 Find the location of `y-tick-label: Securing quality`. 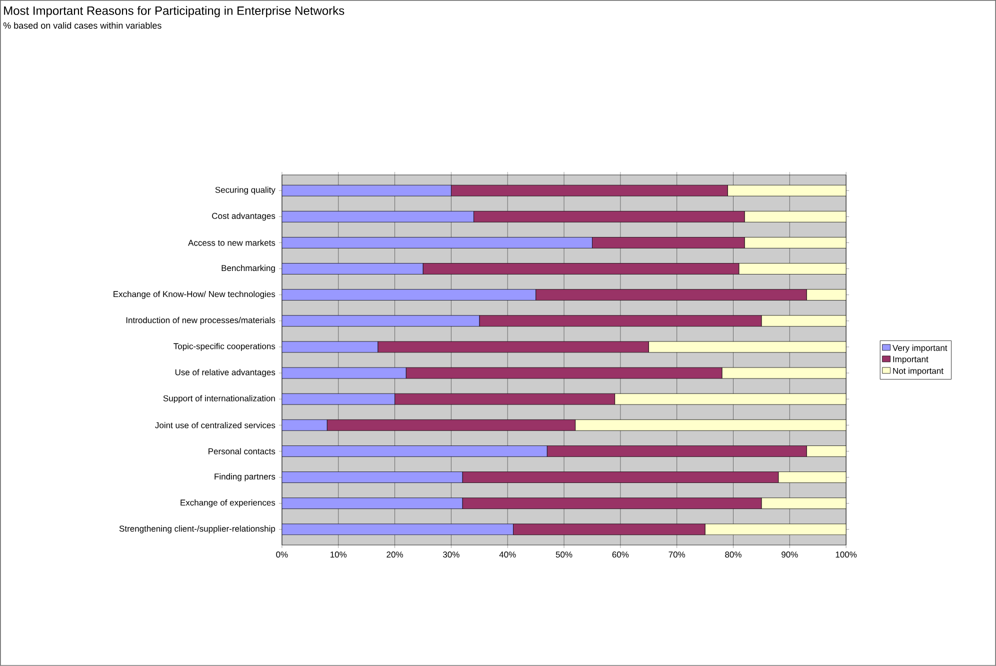

y-tick-label: Securing quality is located at coordinates (245, 190).